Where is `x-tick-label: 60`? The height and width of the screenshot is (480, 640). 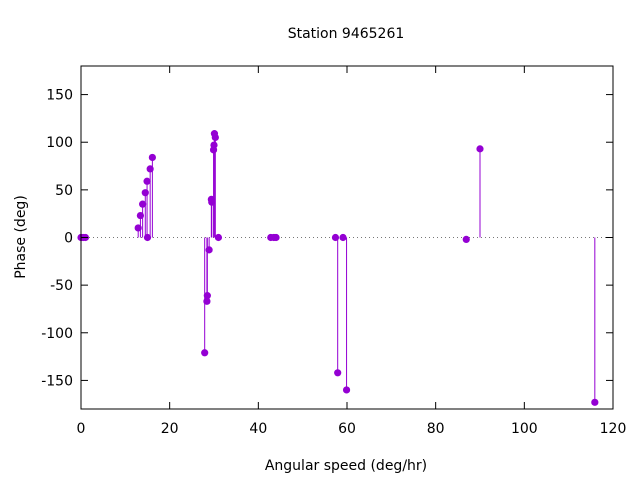 x-tick-label: 60 is located at coordinates (347, 429).